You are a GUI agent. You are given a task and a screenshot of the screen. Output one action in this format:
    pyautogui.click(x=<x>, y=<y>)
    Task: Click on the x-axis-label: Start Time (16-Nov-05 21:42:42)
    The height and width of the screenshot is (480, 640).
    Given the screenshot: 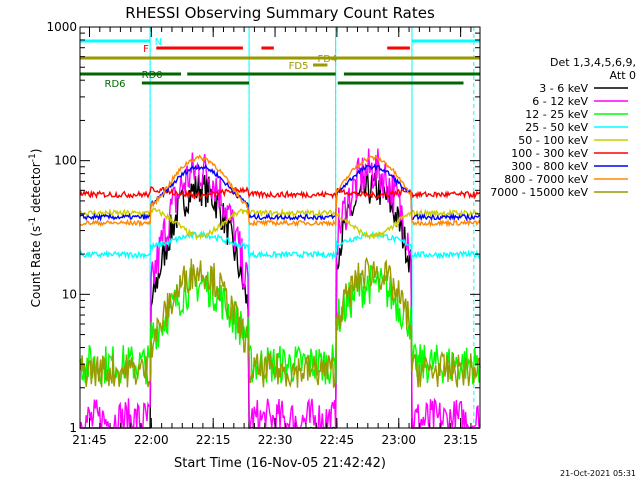 What is the action you would take?
    pyautogui.click(x=280, y=463)
    